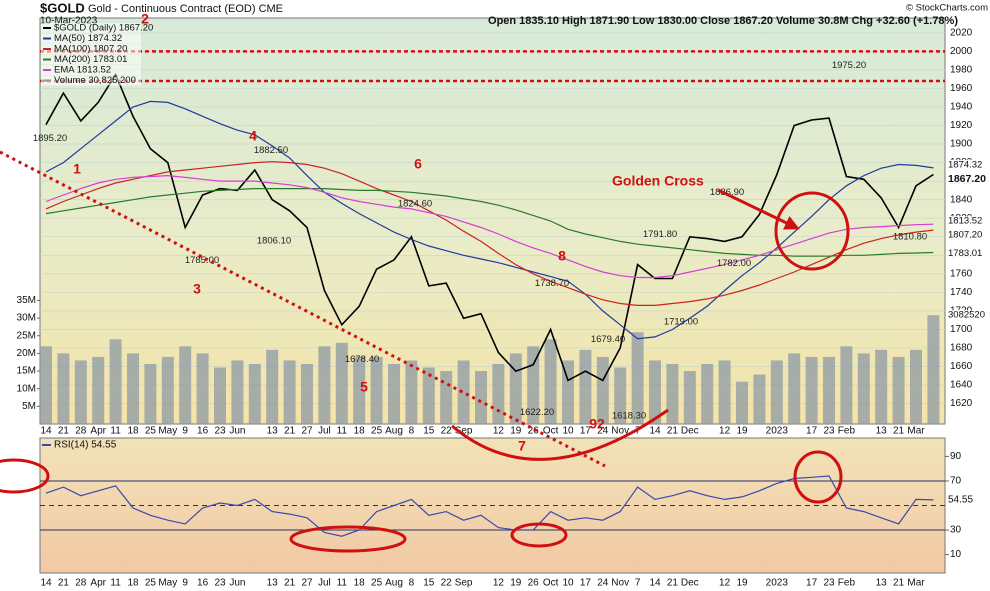 The height and width of the screenshot is (591, 990). What do you see at coordinates (690, 583) in the screenshot?
I see `x-tick-label: Dec` at bounding box center [690, 583].